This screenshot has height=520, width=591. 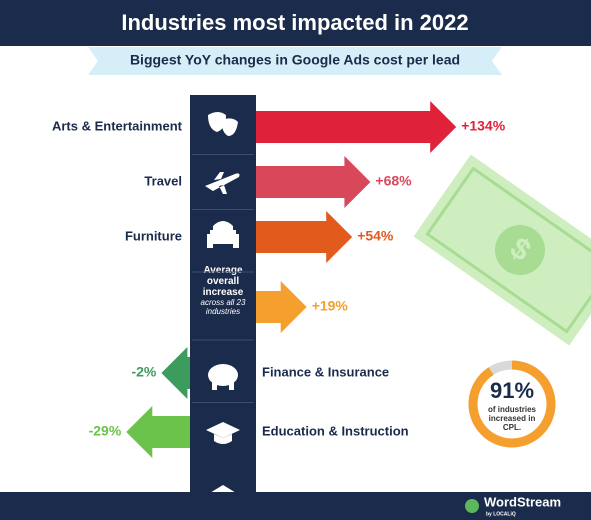 What do you see at coordinates (501, 514) in the screenshot?
I see `logo-sub: by LOCALiQ` at bounding box center [501, 514].